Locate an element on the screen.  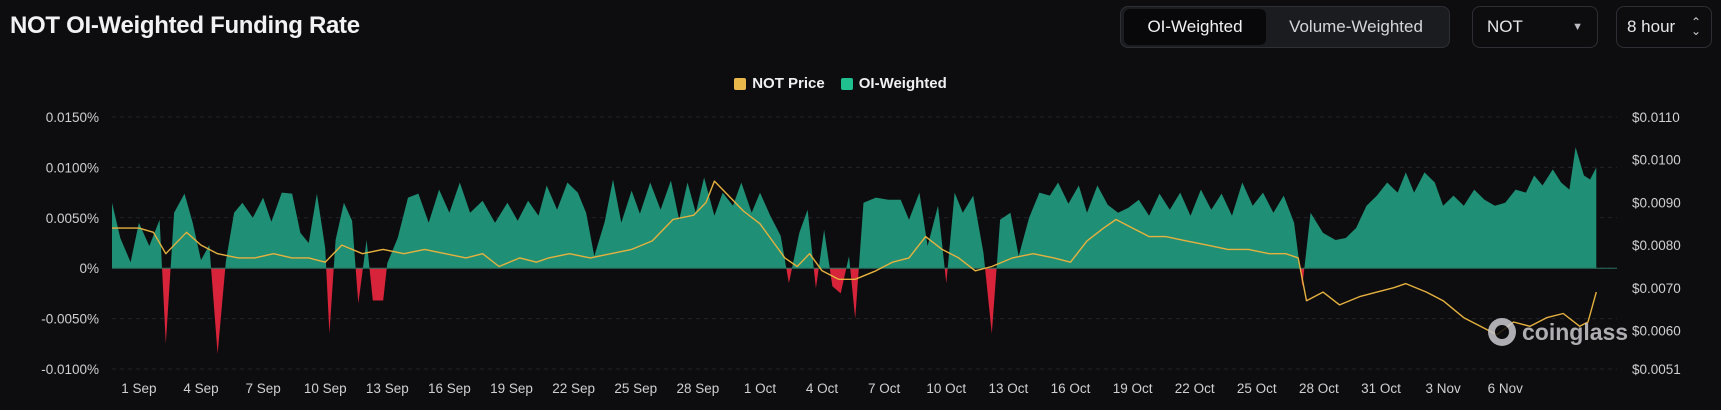
x-tick-label: 13 Oct is located at coordinates (1008, 388).